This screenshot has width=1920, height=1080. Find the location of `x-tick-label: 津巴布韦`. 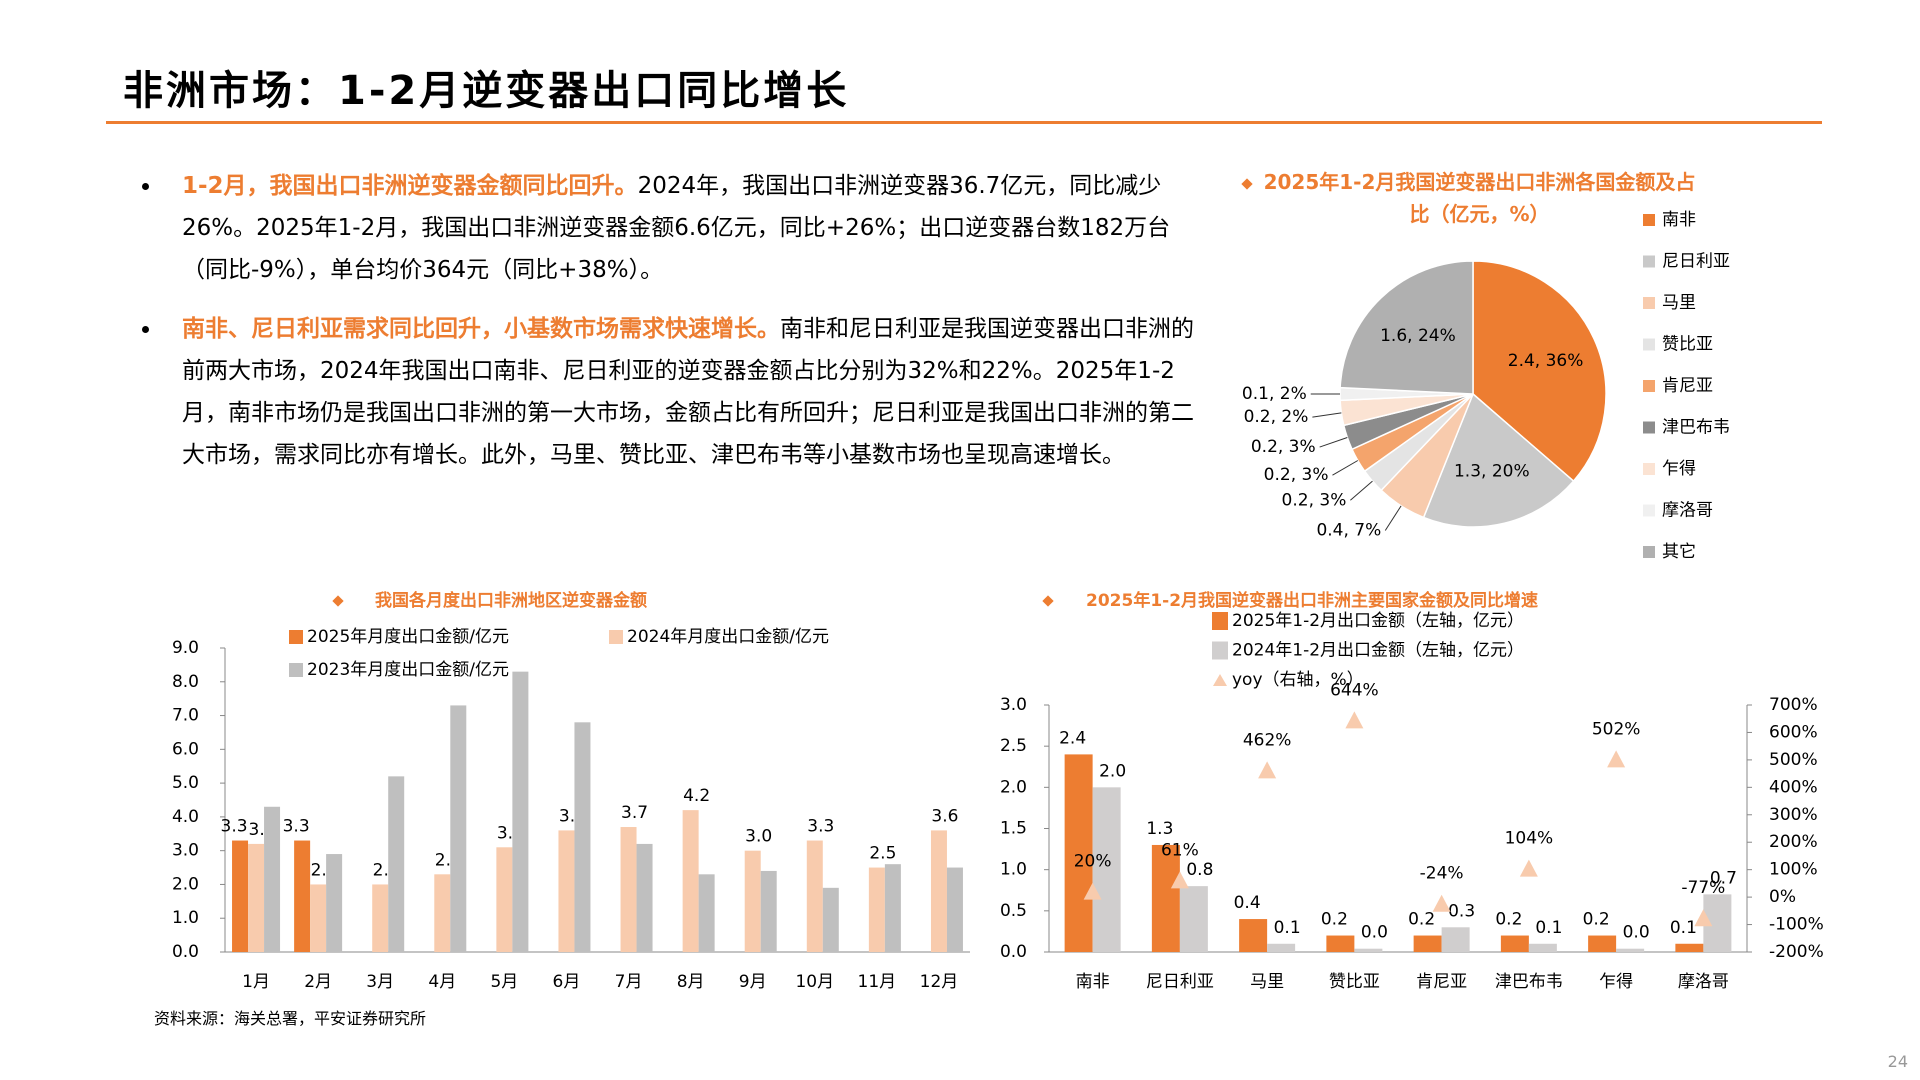

x-tick-label: 津巴布韦 is located at coordinates (1529, 982).